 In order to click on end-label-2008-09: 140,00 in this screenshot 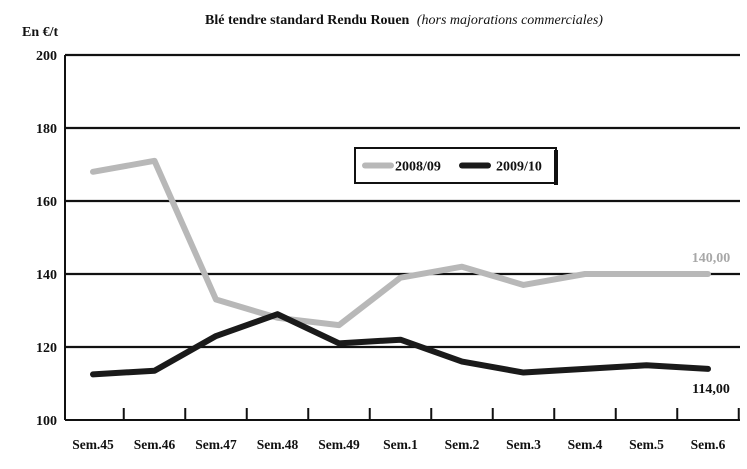, I will do `click(711, 258)`.